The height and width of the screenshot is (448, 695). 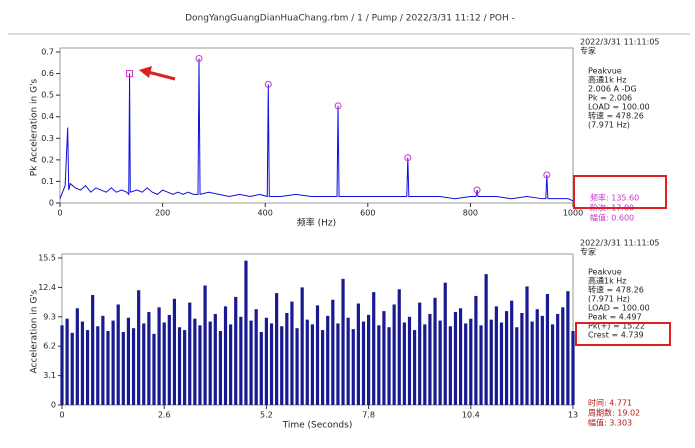 I want to click on y-tick-label: 0.6, so click(x=47, y=73).